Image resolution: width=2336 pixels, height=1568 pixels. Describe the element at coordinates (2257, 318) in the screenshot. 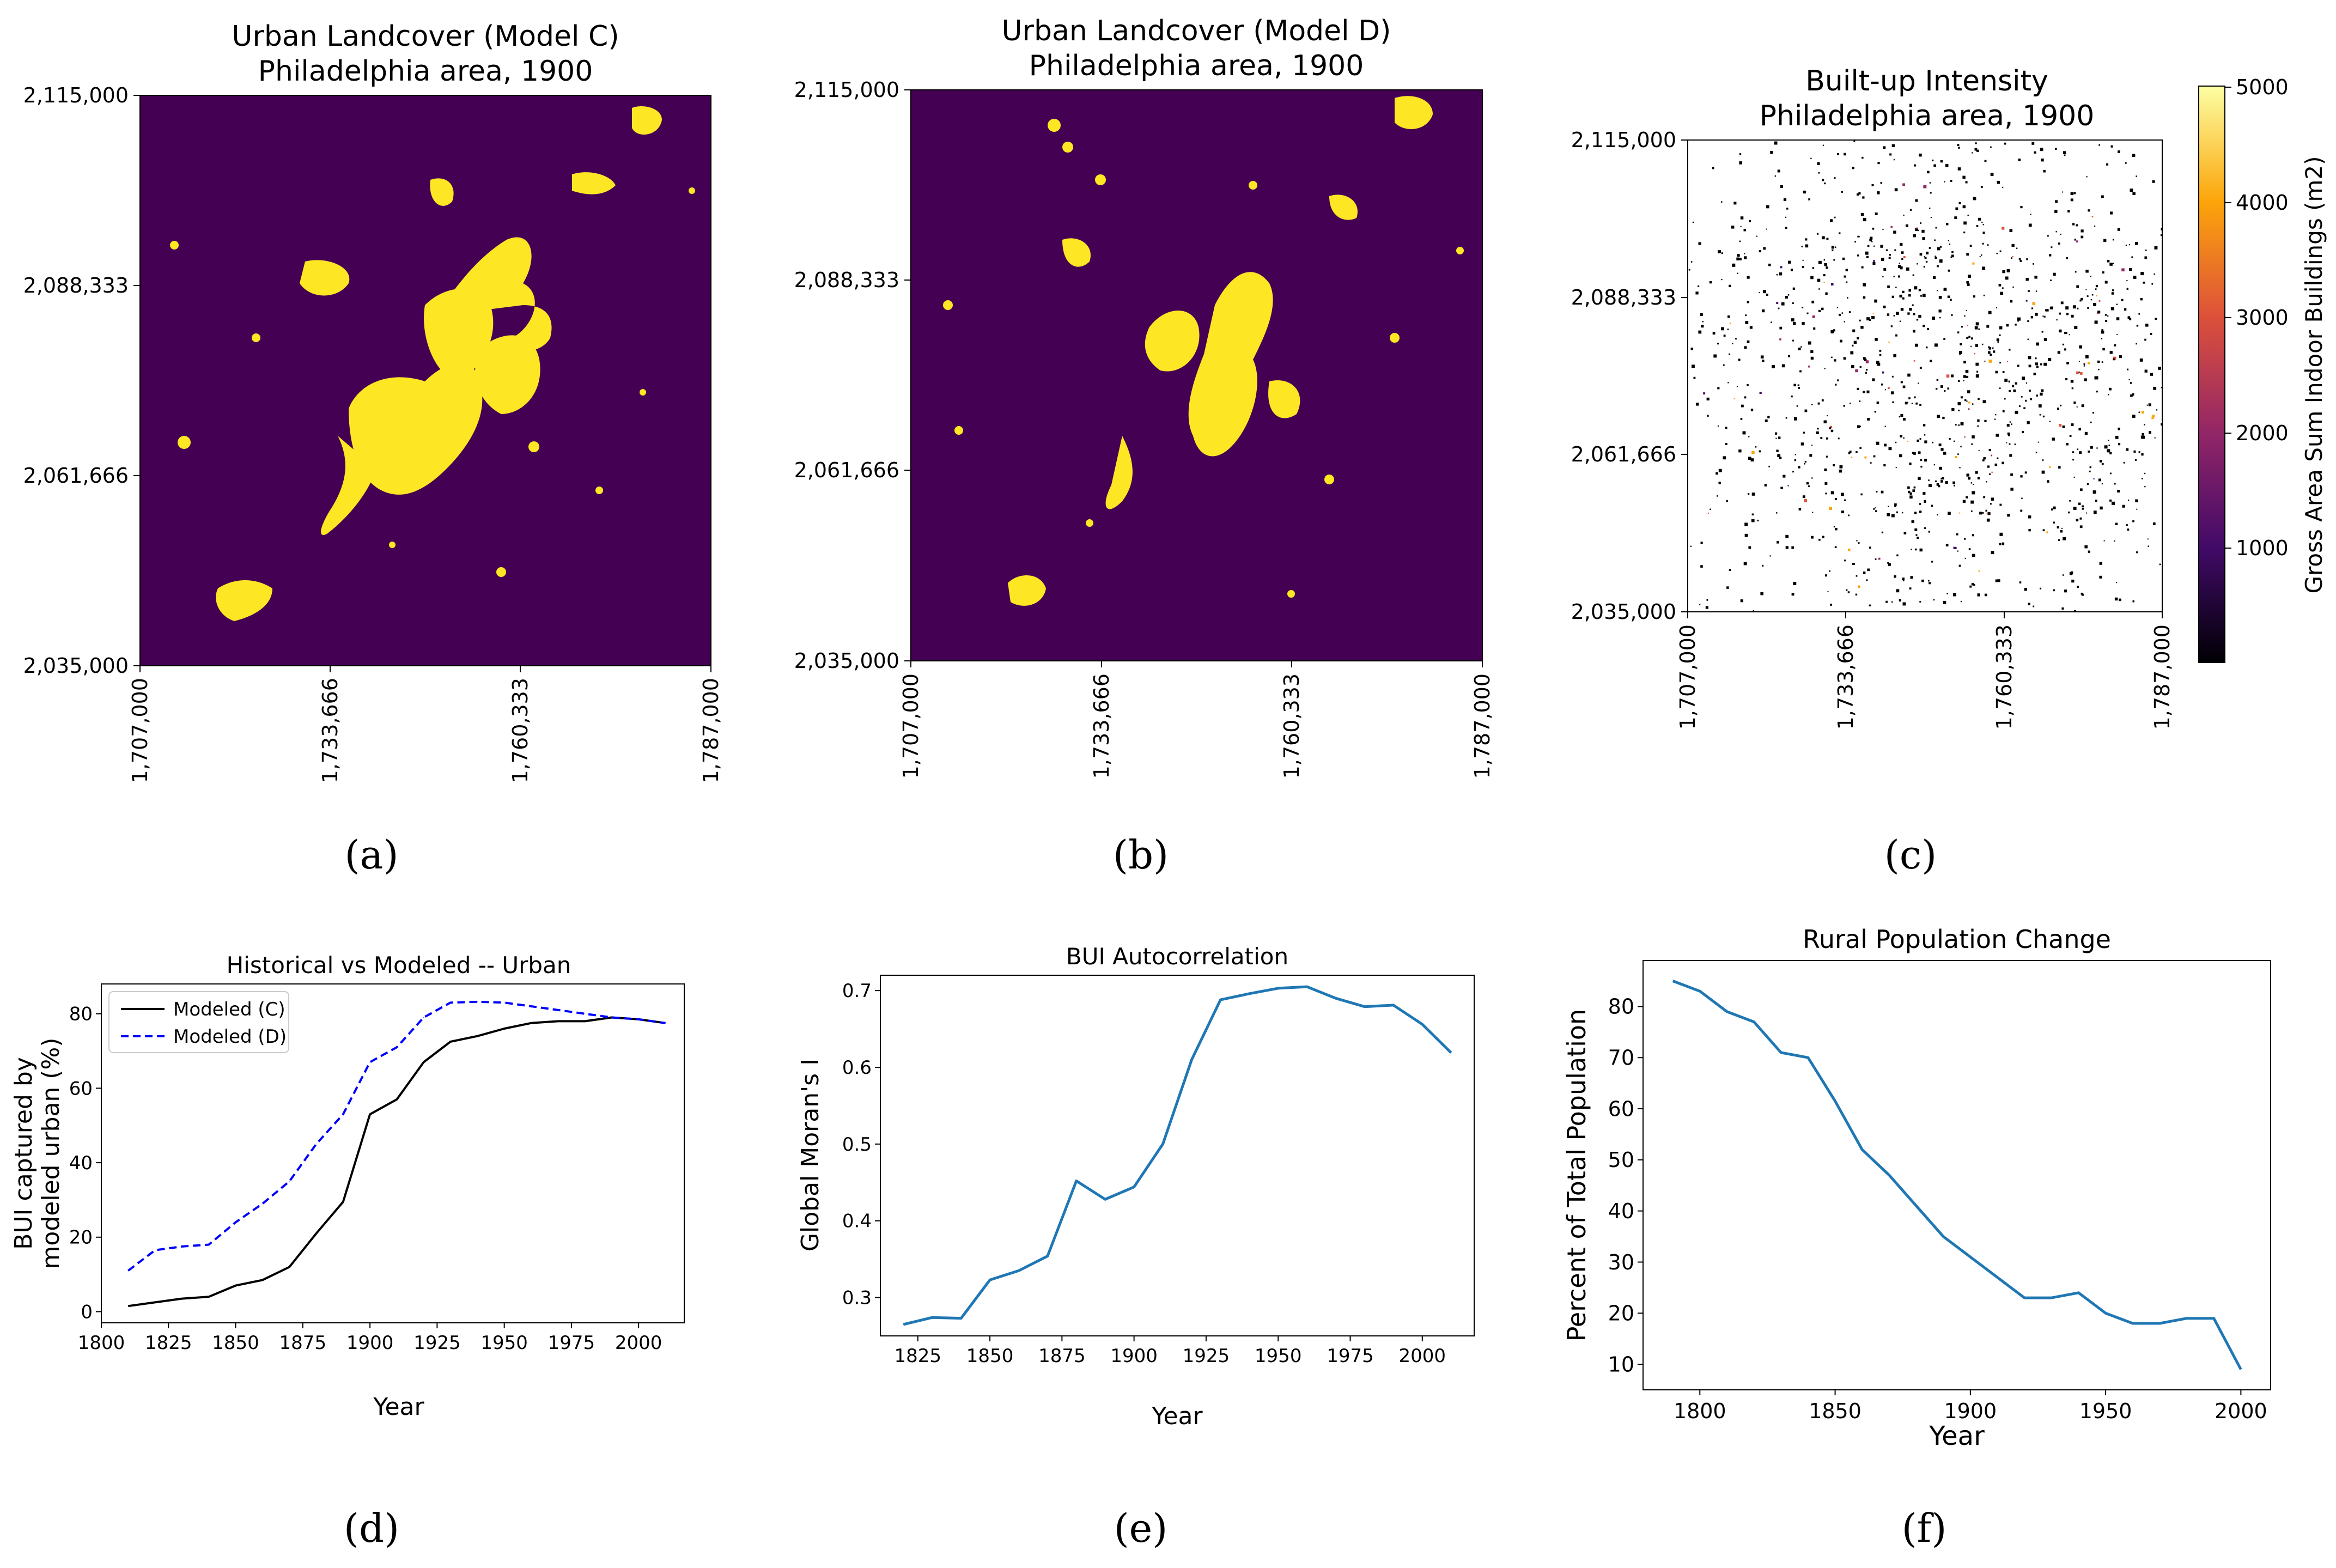

I see `panel-c-colorbar-ticks: 5000 4000 3000 2000 1000` at that location.